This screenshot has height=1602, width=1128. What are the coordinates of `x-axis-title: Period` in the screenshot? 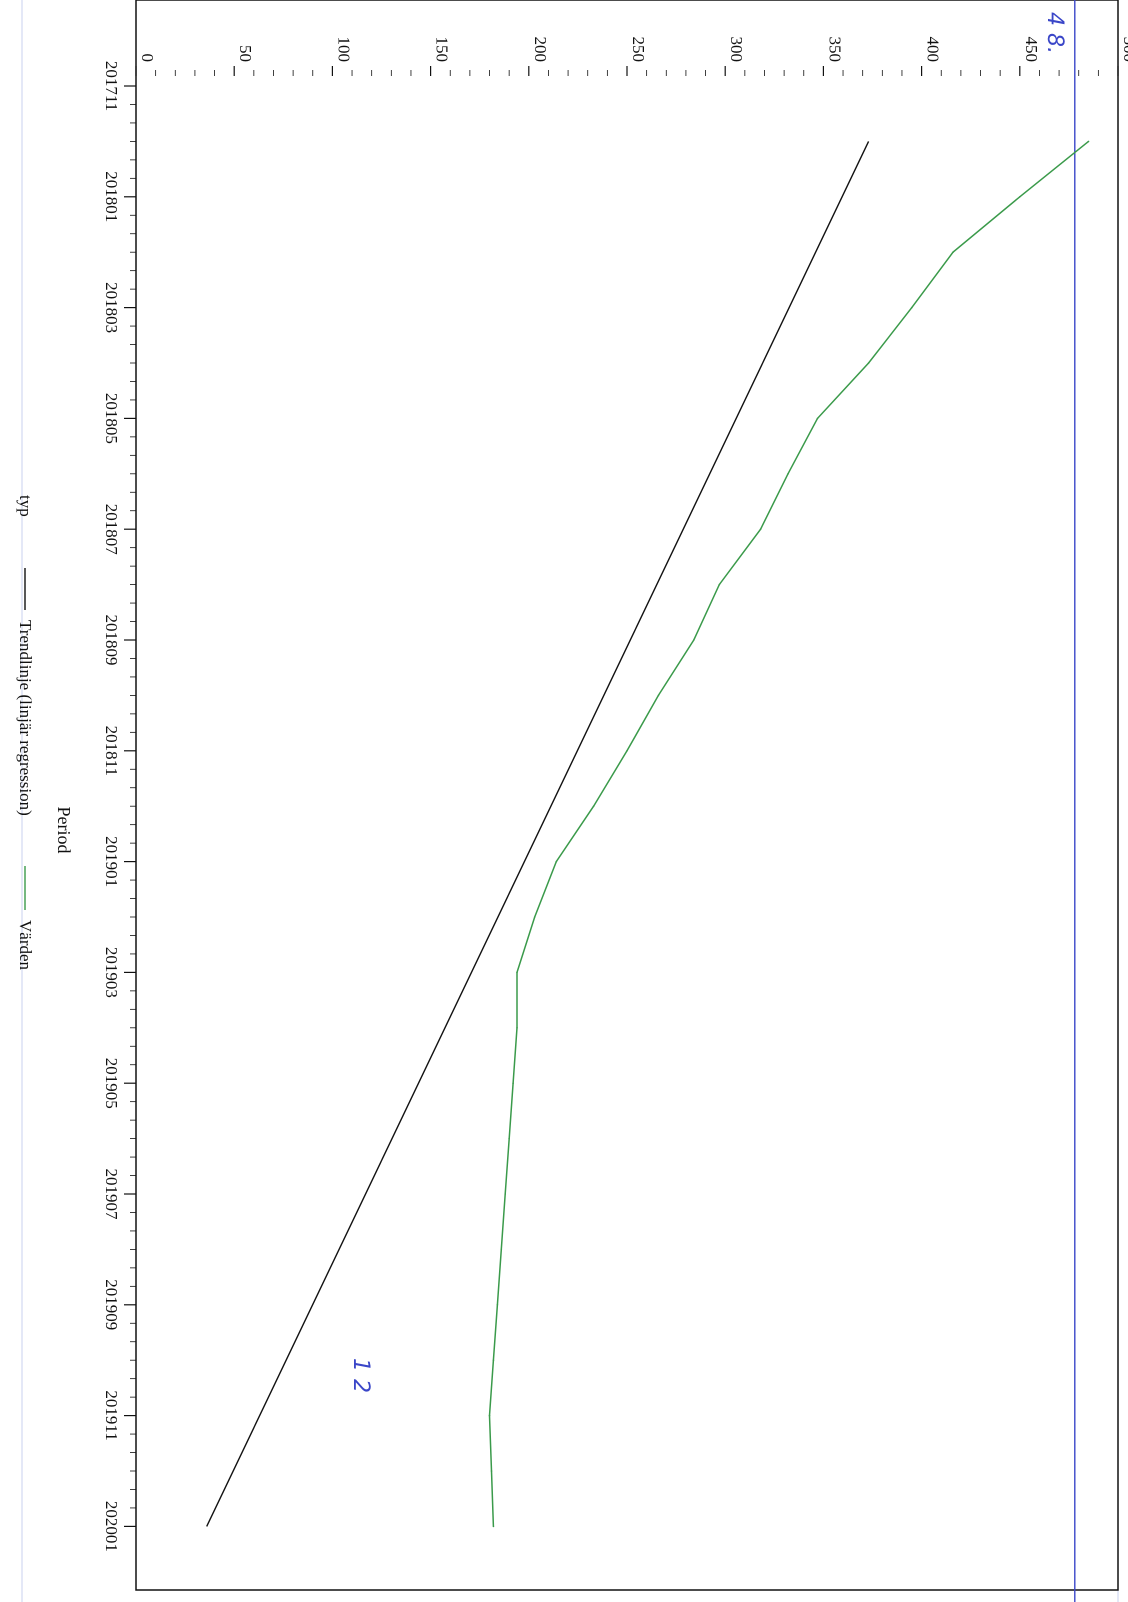 It's located at (64, 830).